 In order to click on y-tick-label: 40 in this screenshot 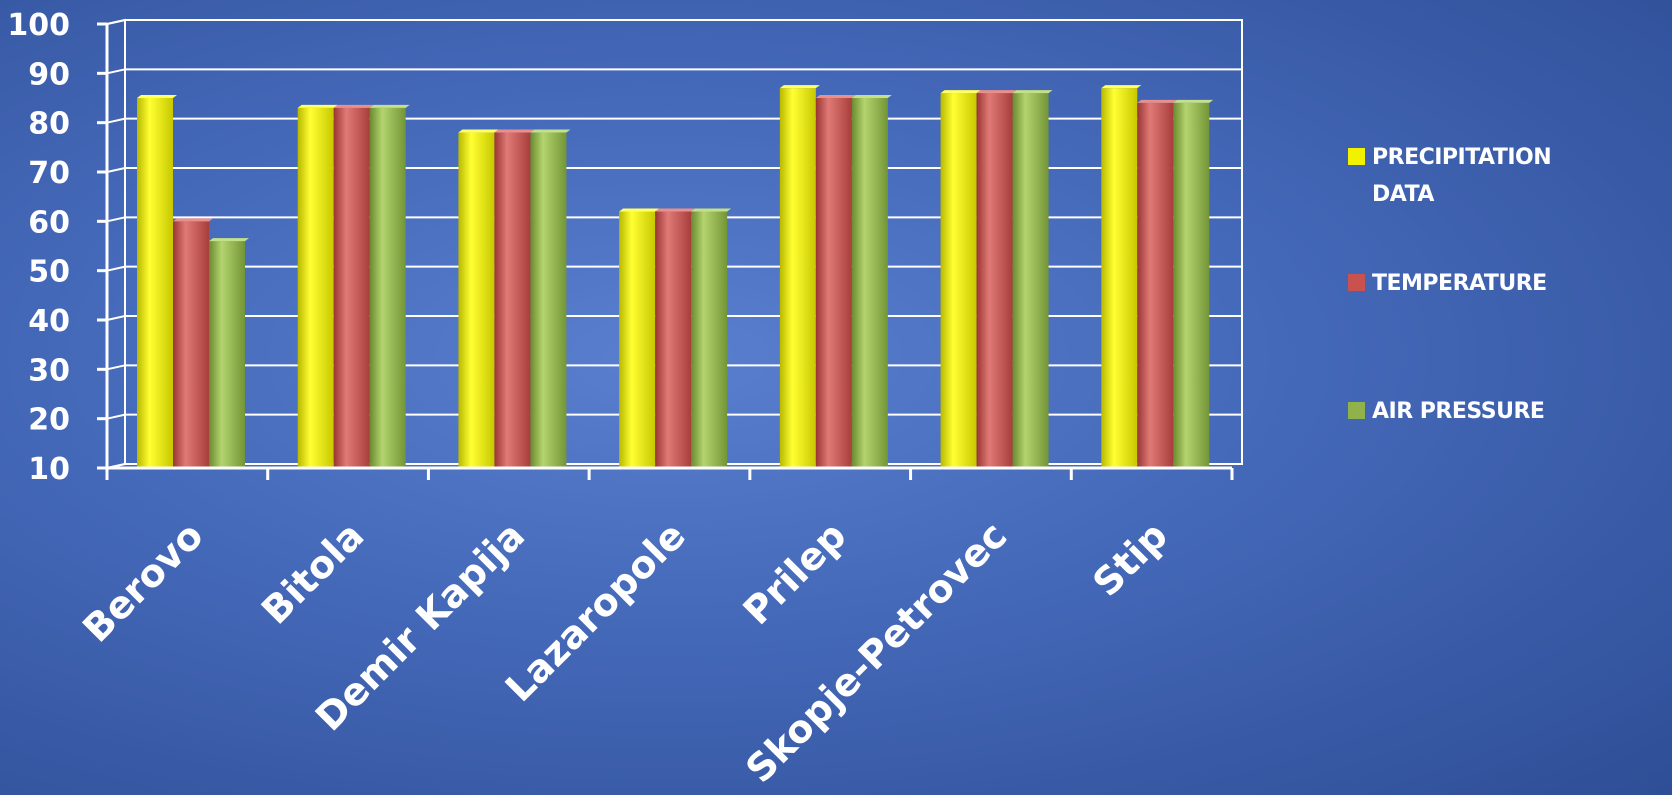, I will do `click(49, 321)`.